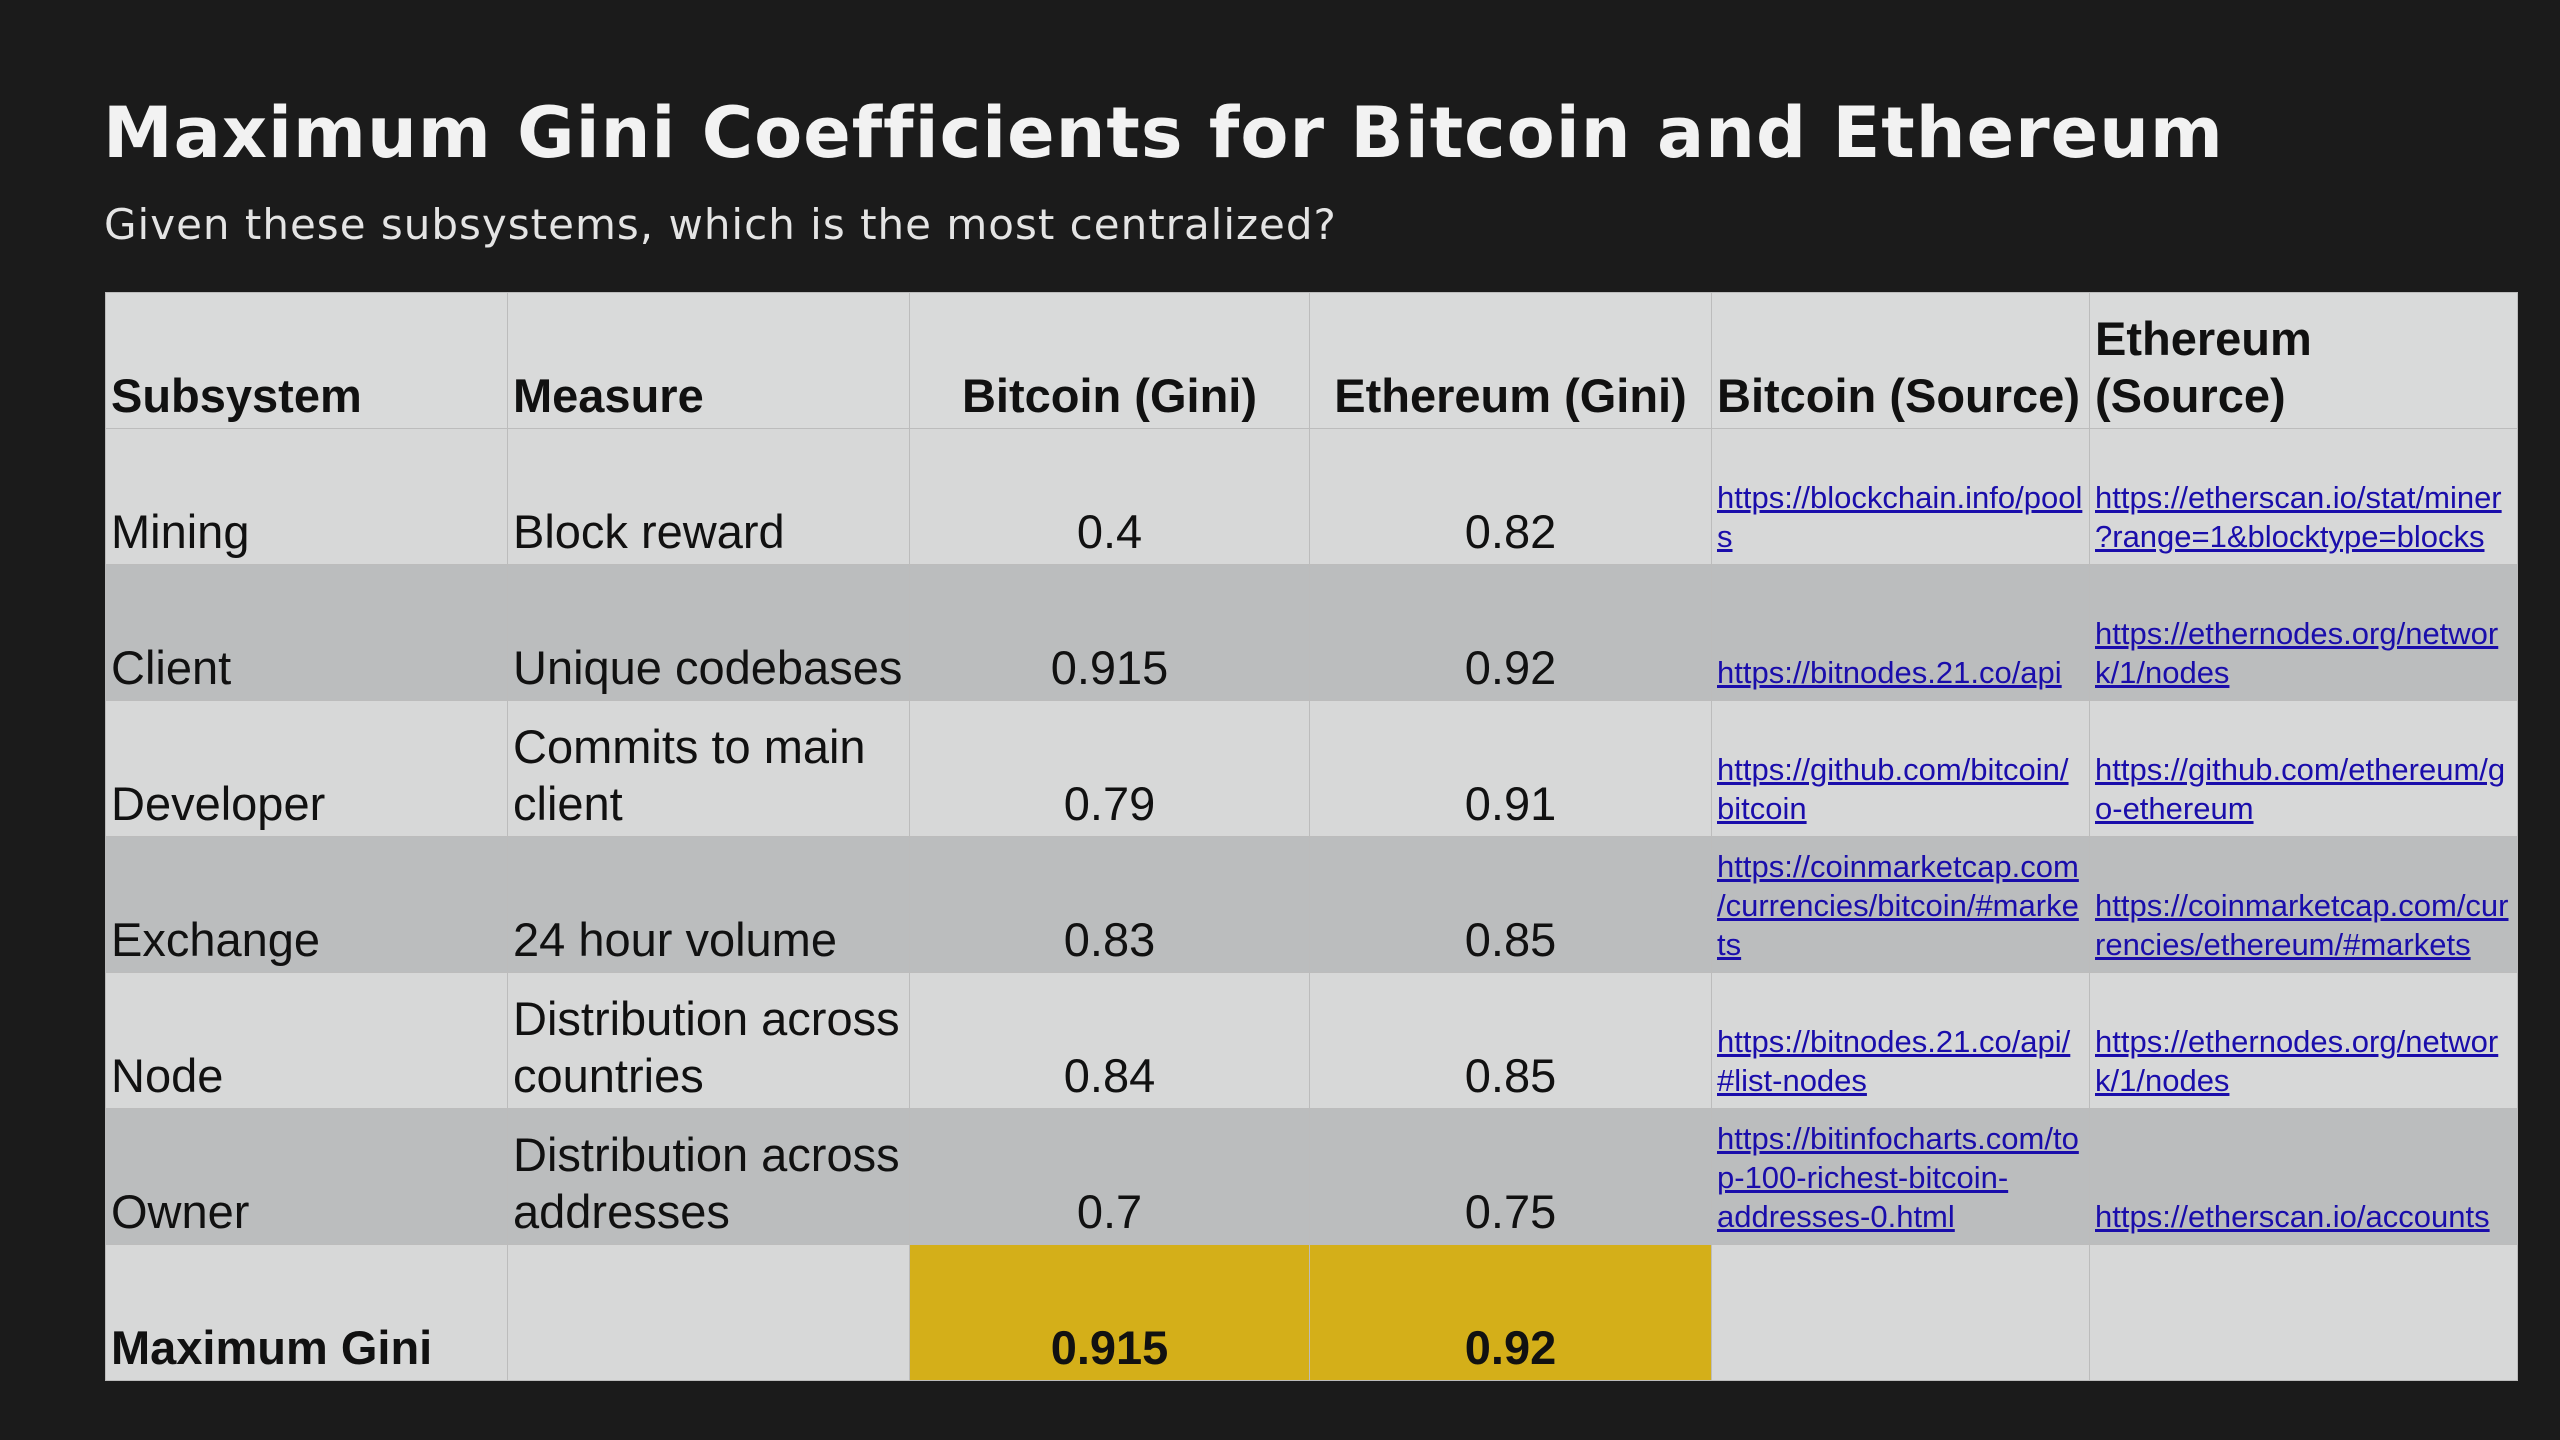 The height and width of the screenshot is (1440, 2560). What do you see at coordinates (306, 768) in the screenshot?
I see `cell-subsystem: Developer` at bounding box center [306, 768].